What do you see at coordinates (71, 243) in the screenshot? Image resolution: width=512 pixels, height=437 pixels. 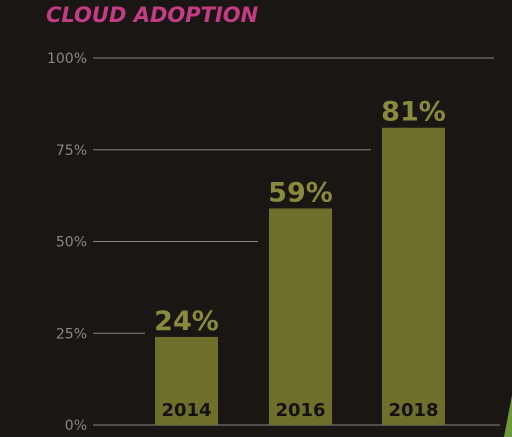 I see `y-tick-label-50: 50%` at bounding box center [71, 243].